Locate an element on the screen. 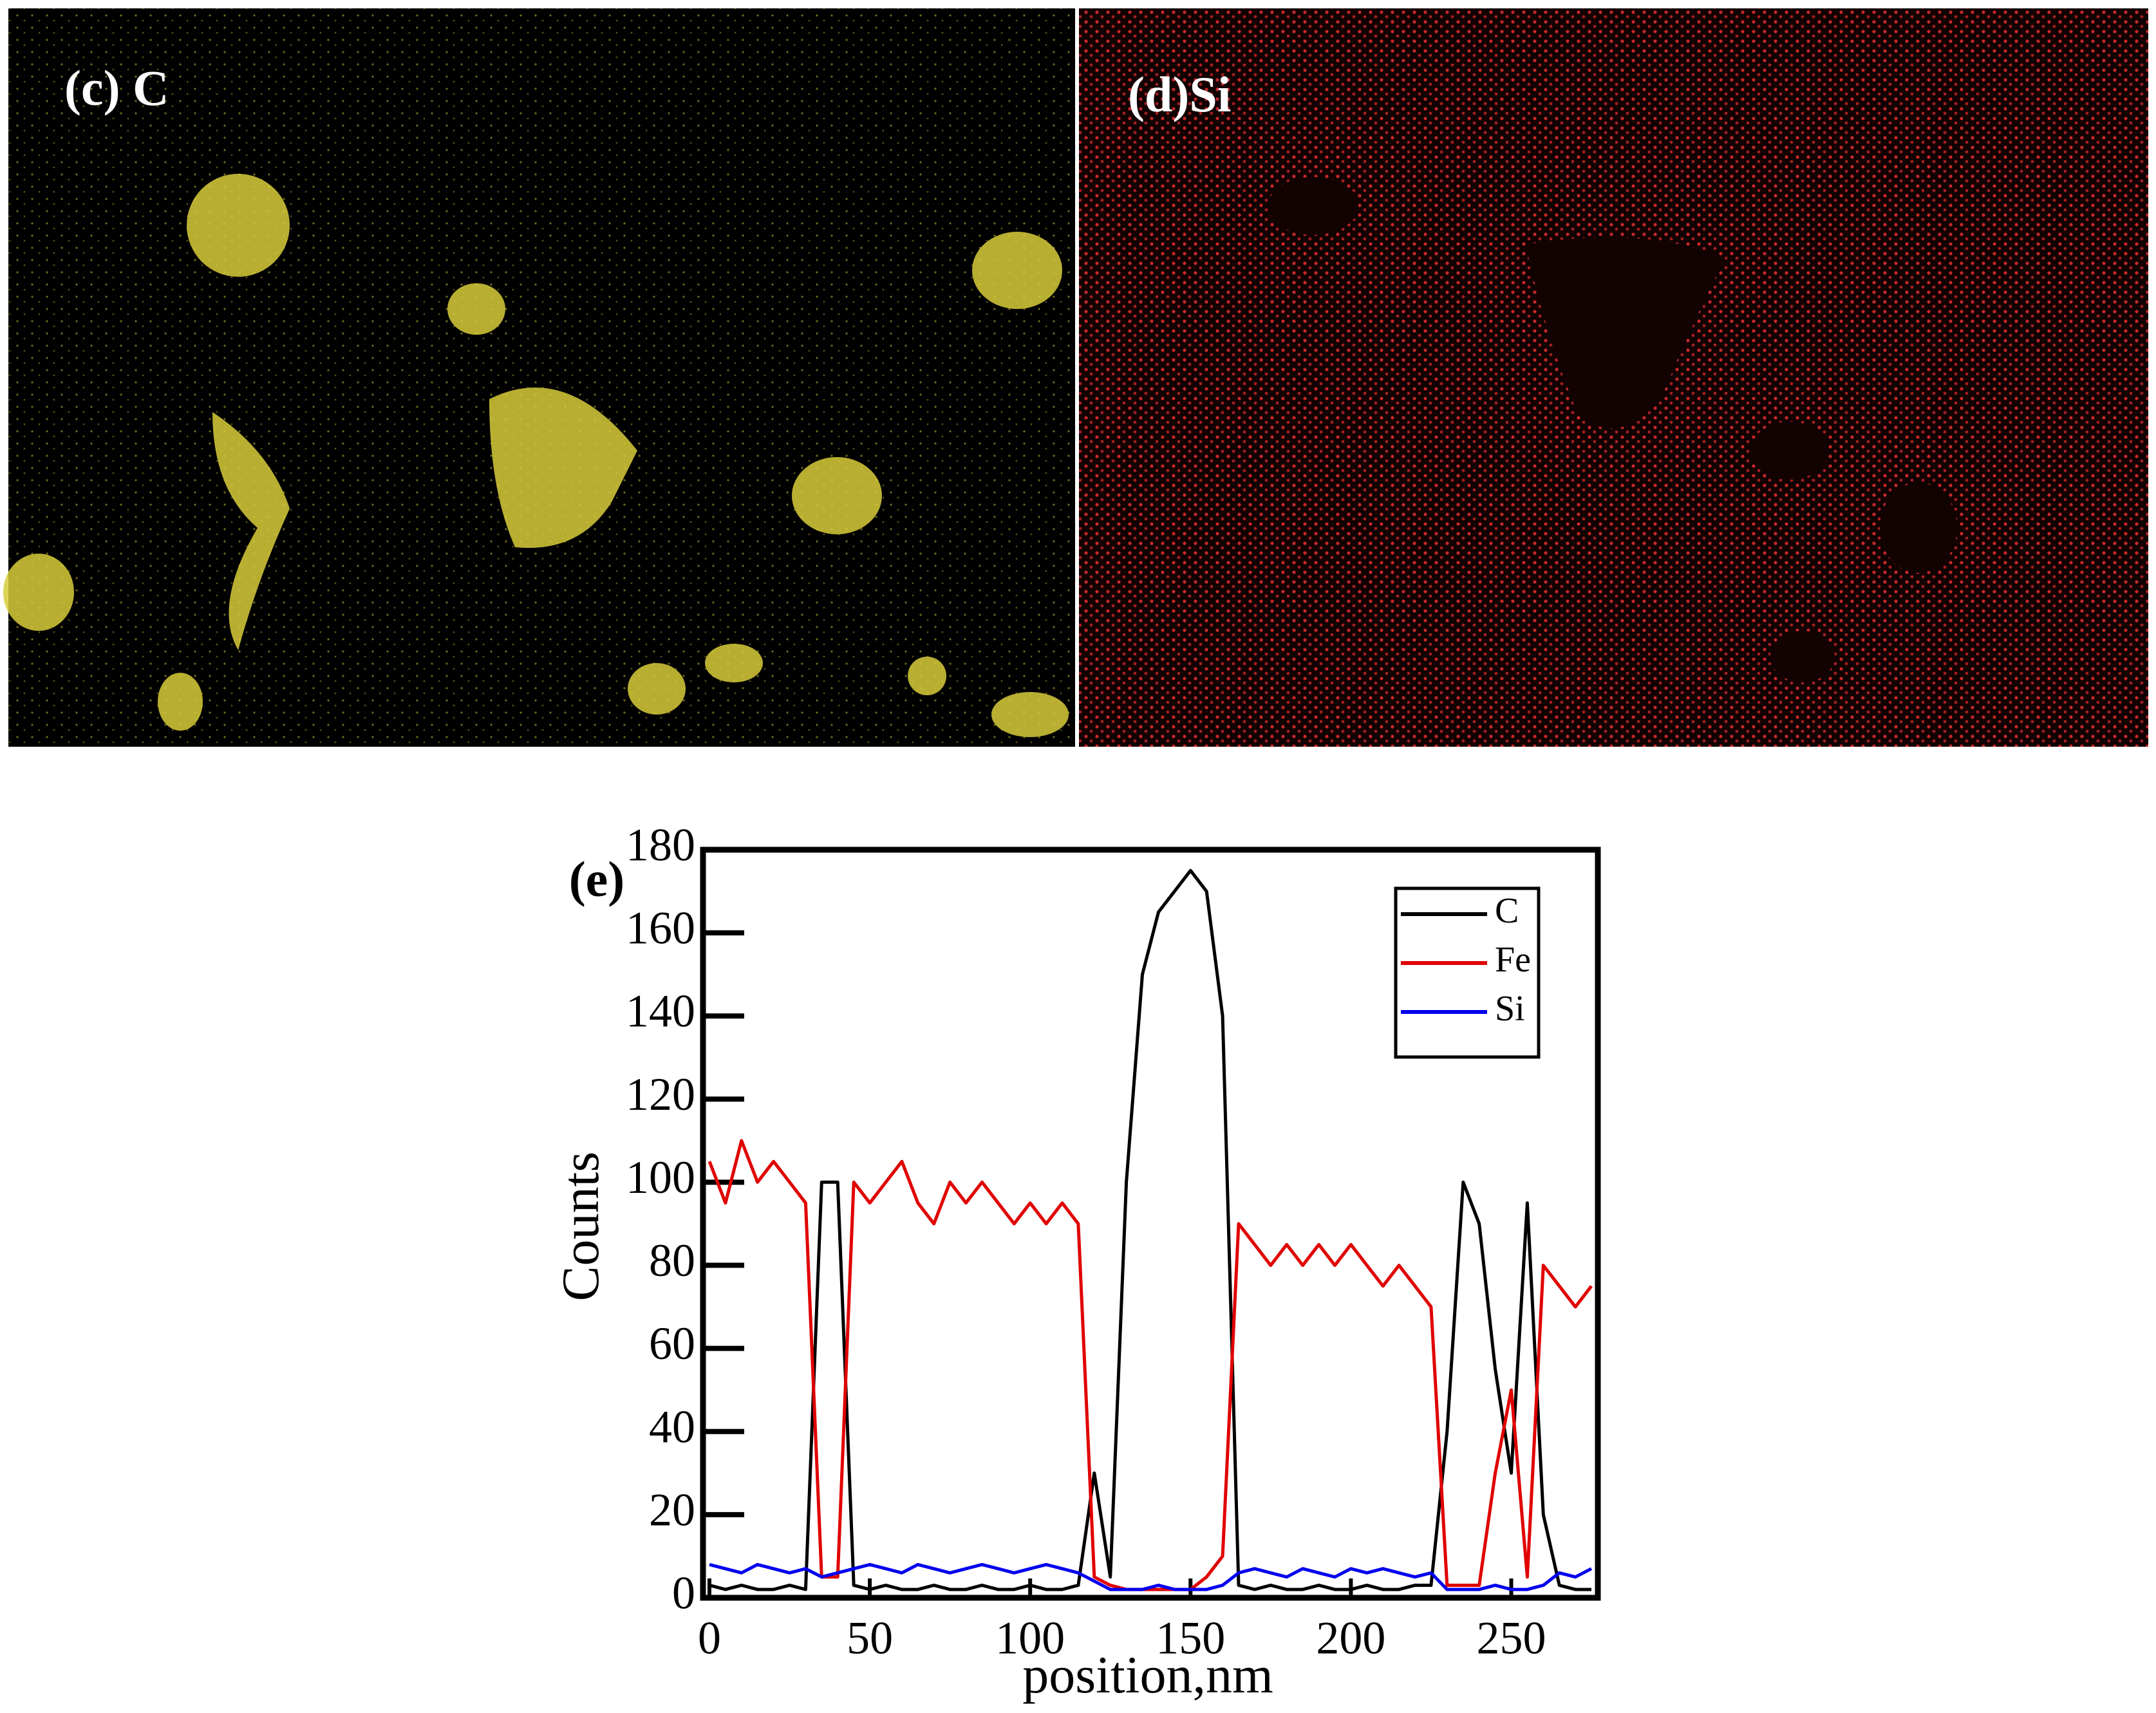 The width and height of the screenshot is (2156, 1713). panel-label: (d)Si is located at coordinates (1179, 94).